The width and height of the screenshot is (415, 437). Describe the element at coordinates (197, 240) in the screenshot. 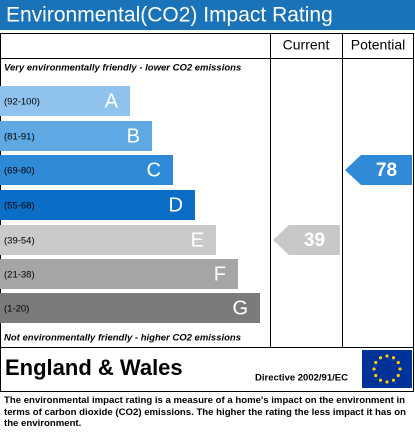

I see `band-letter: E` at that location.